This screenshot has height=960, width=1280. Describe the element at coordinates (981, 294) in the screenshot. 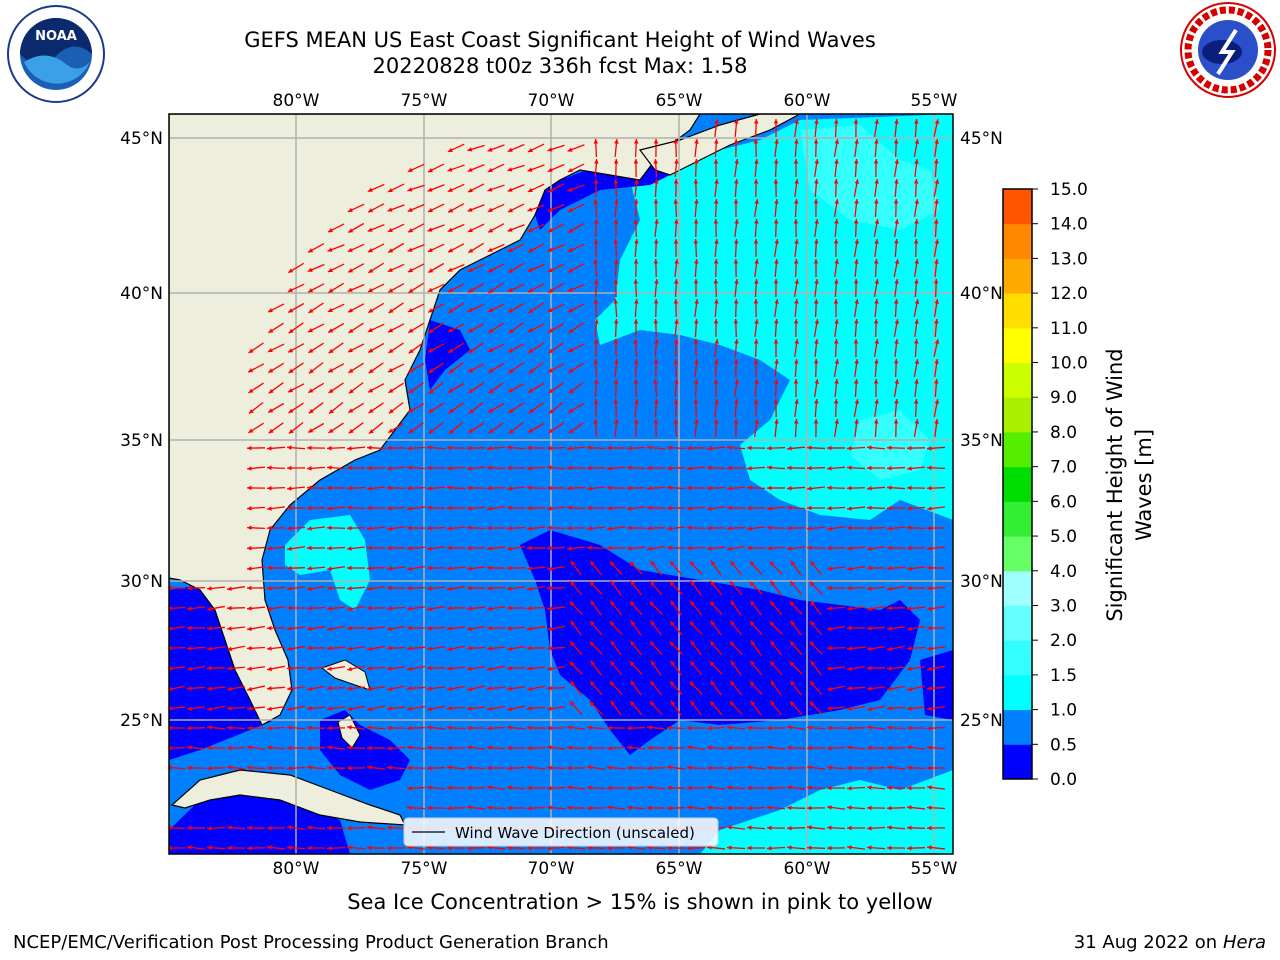

I see `lat-label: 40°N` at that location.